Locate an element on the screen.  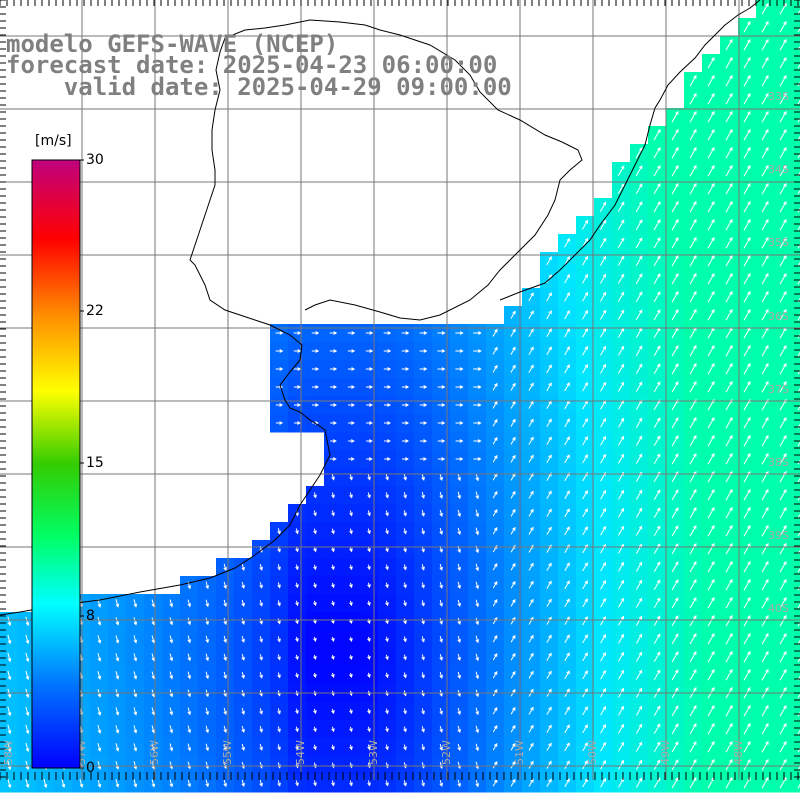
longitude-label: 55W is located at coordinates (227, 752).